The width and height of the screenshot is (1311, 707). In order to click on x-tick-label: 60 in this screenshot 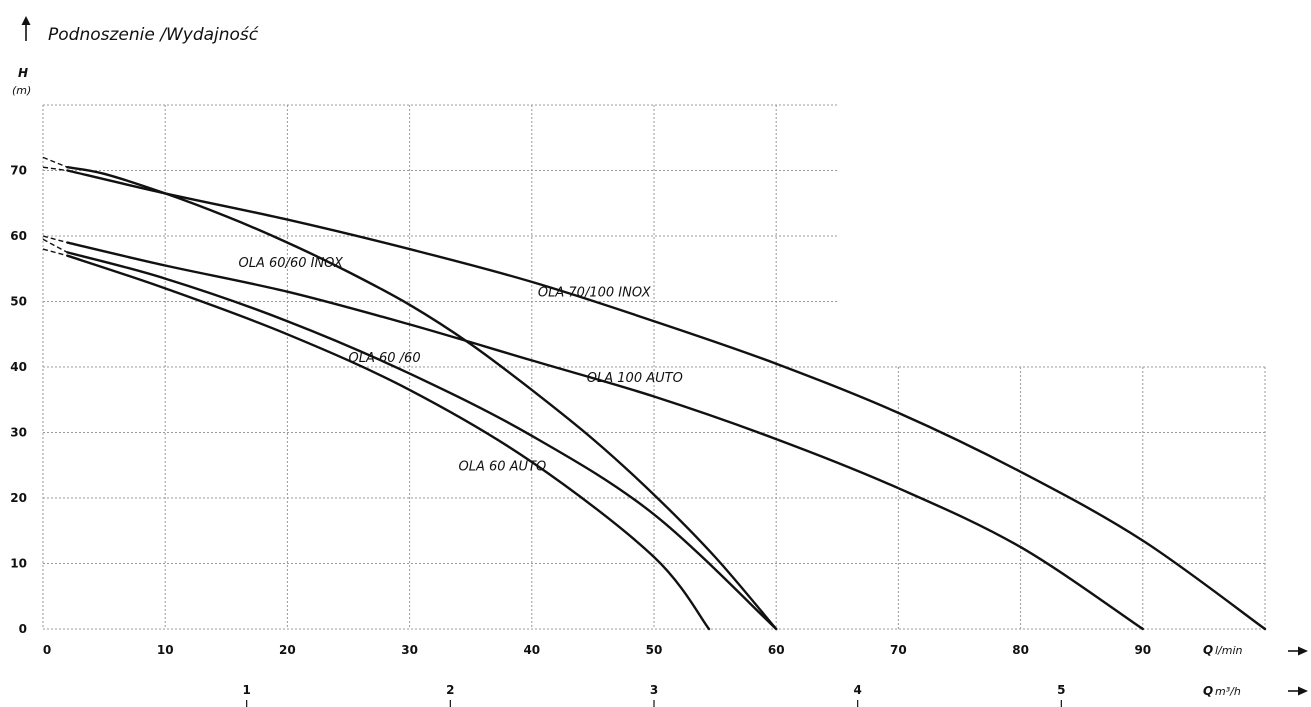, I will do `click(776, 650)`.